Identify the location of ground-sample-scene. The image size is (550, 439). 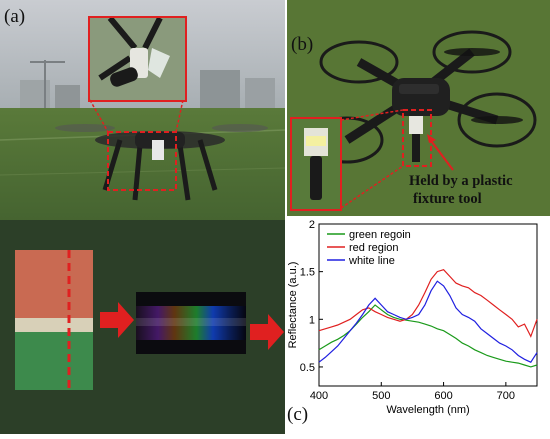
(54, 320).